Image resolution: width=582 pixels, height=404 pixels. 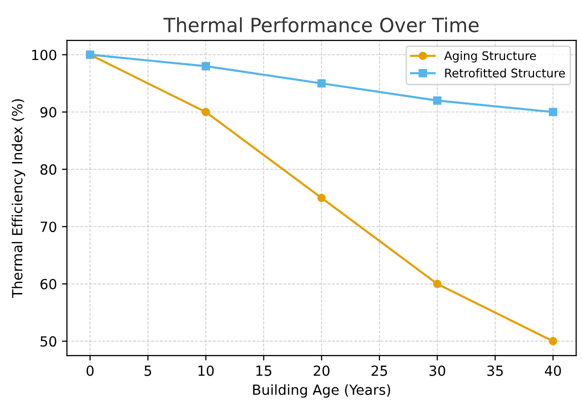 What do you see at coordinates (321, 24) in the screenshot?
I see `chart-title: Thermal Performance Over Time` at bounding box center [321, 24].